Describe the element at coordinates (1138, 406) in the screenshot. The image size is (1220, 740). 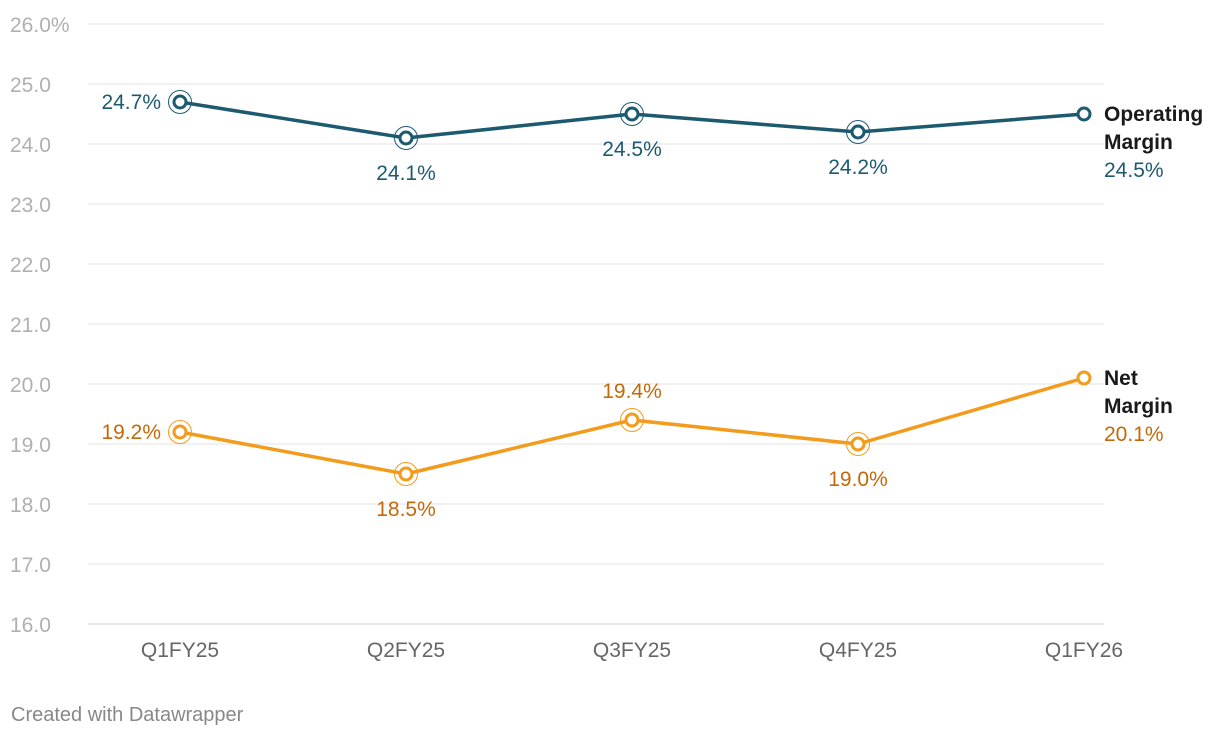
I see `net-series-name: Margin` at that location.